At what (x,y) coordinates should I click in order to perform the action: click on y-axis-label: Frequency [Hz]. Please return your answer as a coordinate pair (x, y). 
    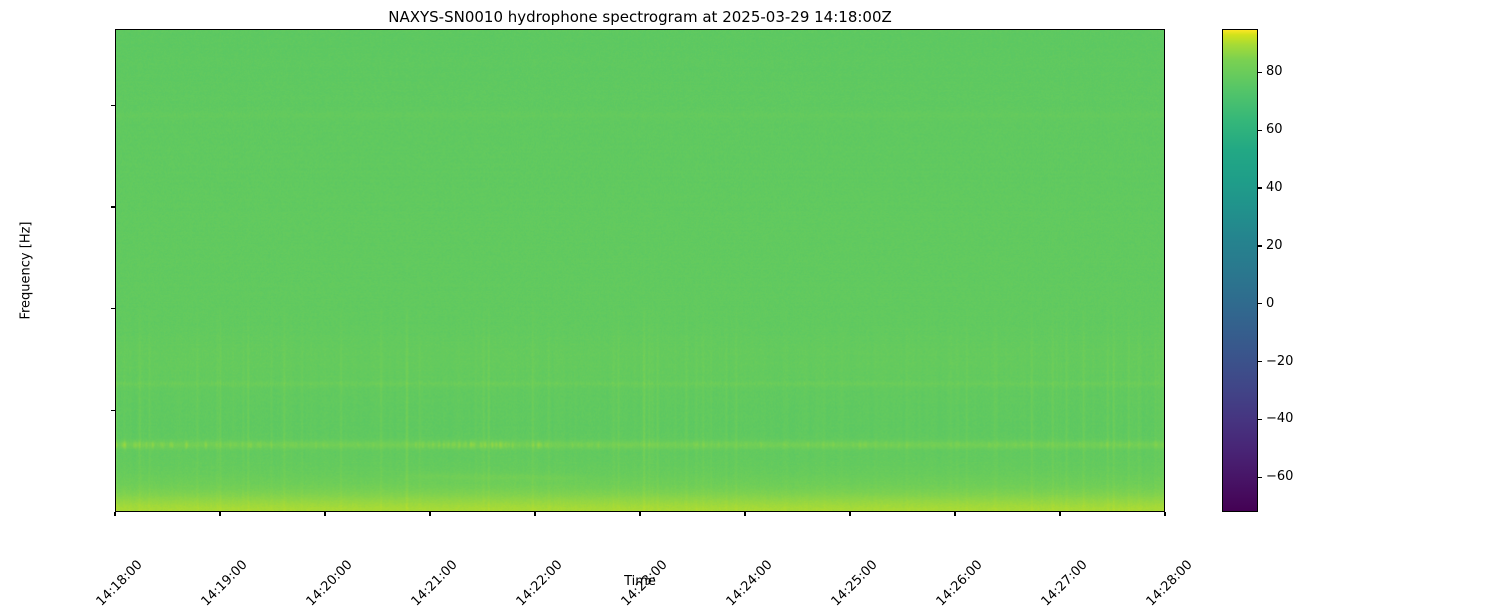
    Looking at the image, I should click on (26, 270).